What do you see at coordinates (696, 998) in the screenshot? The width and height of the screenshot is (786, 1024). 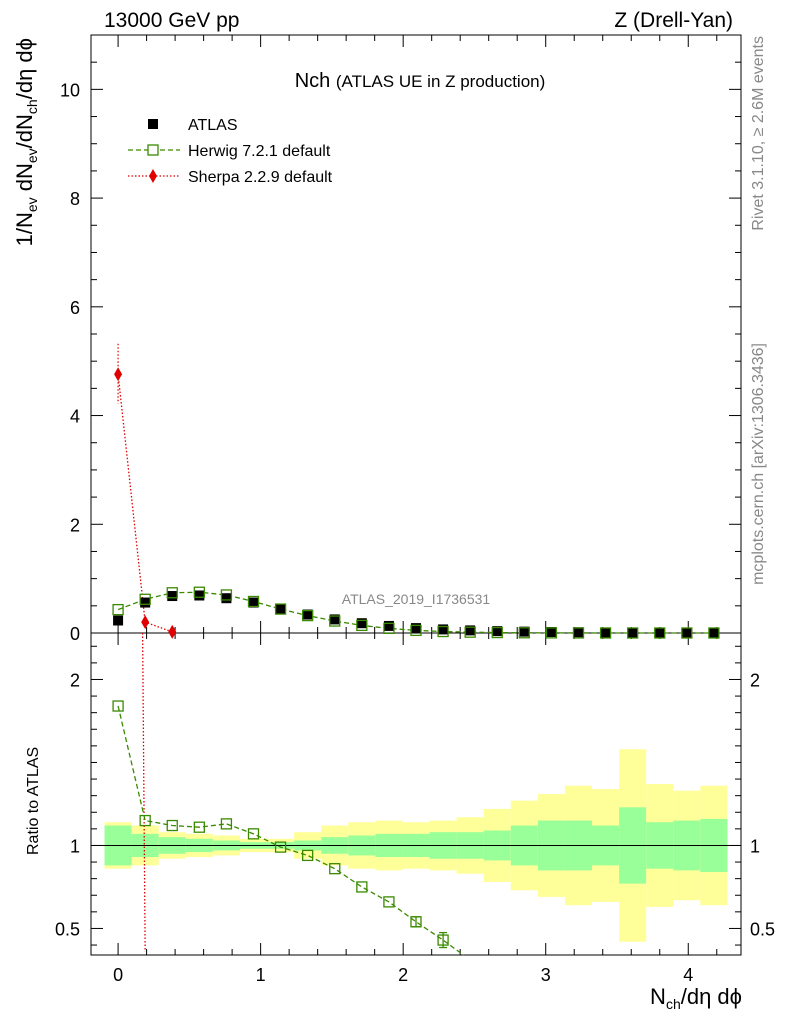 I see `x-axis-title: Nch/dη dϕ` at bounding box center [696, 998].